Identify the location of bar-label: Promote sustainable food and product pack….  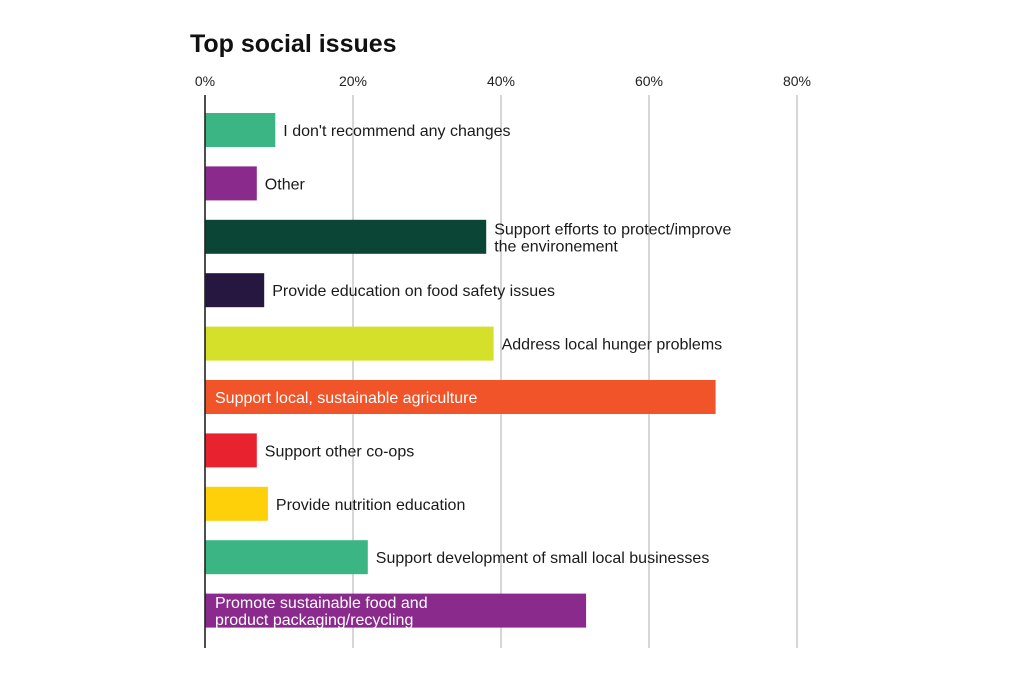
(321, 612).